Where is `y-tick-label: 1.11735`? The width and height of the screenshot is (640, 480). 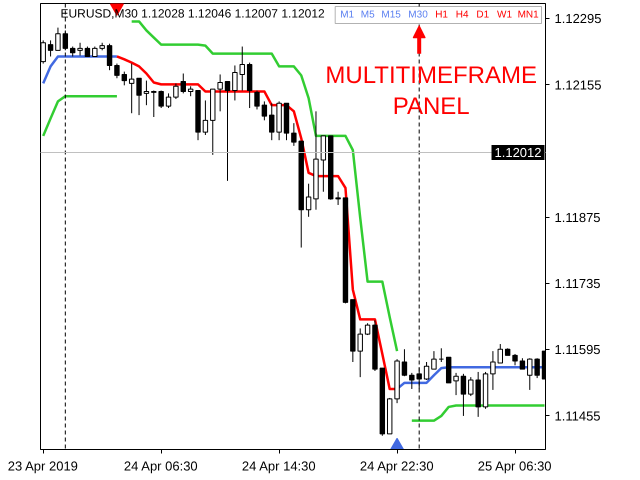 y-tick-label: 1.11735 is located at coordinates (577, 283).